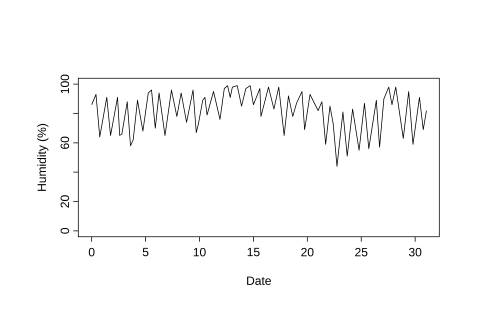 This screenshot has height=335, width=480. What do you see at coordinates (307, 252) in the screenshot?
I see `x-tick-label: 20` at bounding box center [307, 252].